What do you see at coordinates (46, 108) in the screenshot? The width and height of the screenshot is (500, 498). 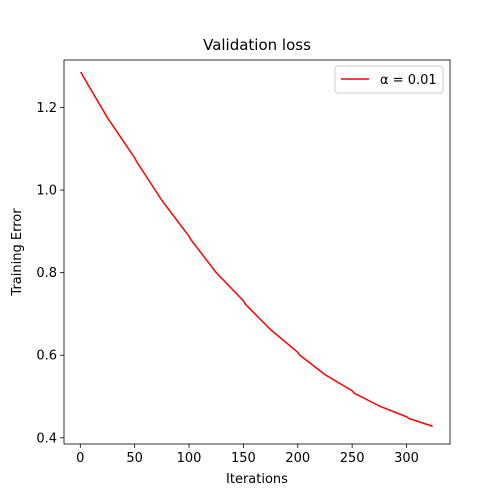 I see `y-tick-label: 1.2` at bounding box center [46, 108].